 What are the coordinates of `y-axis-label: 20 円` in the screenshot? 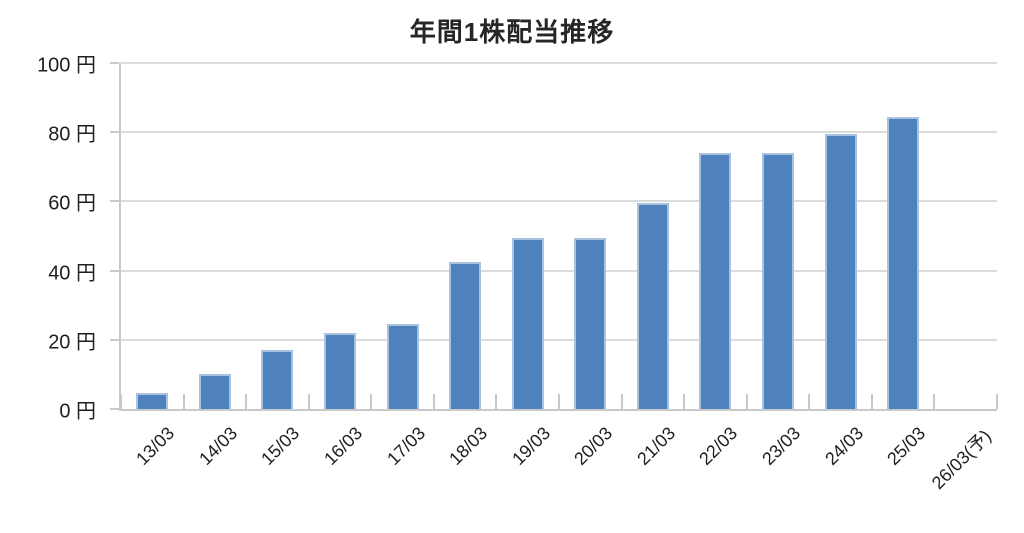 It's located at (72, 342).